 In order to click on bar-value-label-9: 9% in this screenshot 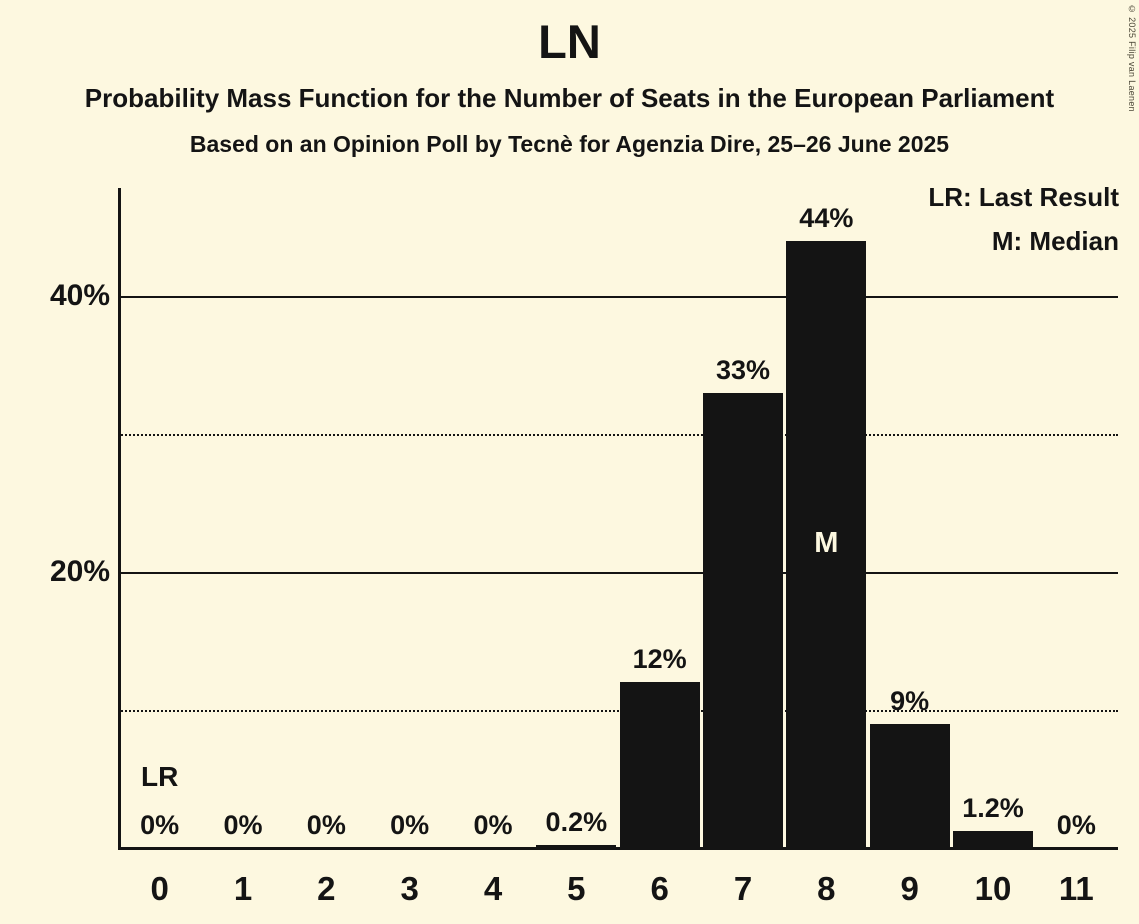, I will do `click(910, 700)`.